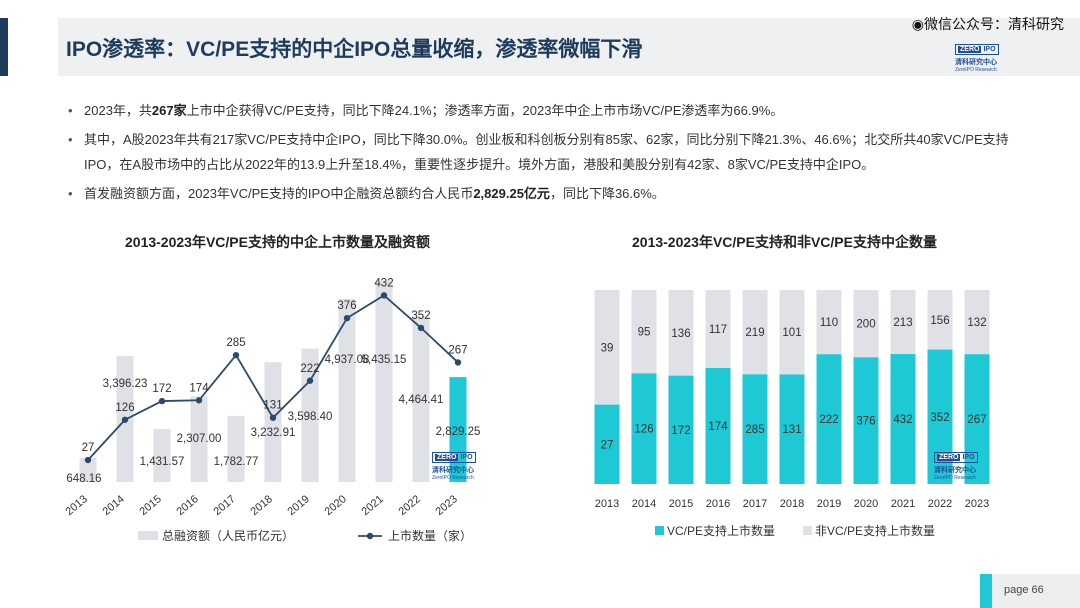 The width and height of the screenshot is (1080, 608). Describe the element at coordinates (421, 400) in the screenshot. I see `financing-data-label: 4,464.41` at that location.